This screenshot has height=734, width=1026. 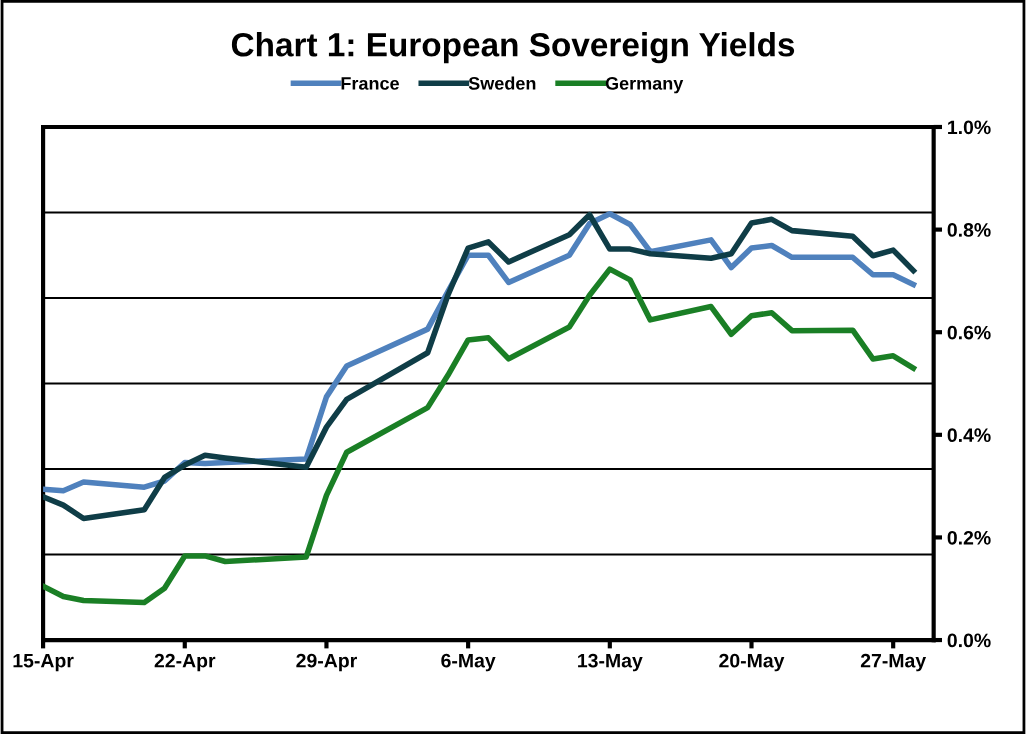 What do you see at coordinates (752, 662) in the screenshot?
I see `x-tick-label: 20-May` at bounding box center [752, 662].